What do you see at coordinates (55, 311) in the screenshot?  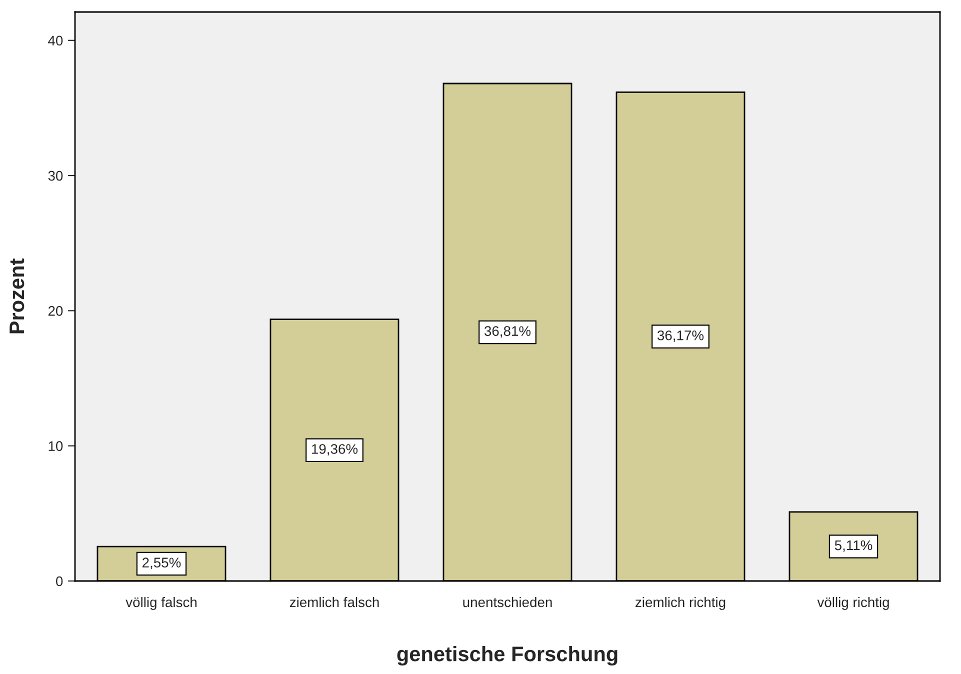 I see `y-tick-label: 20` at bounding box center [55, 311].